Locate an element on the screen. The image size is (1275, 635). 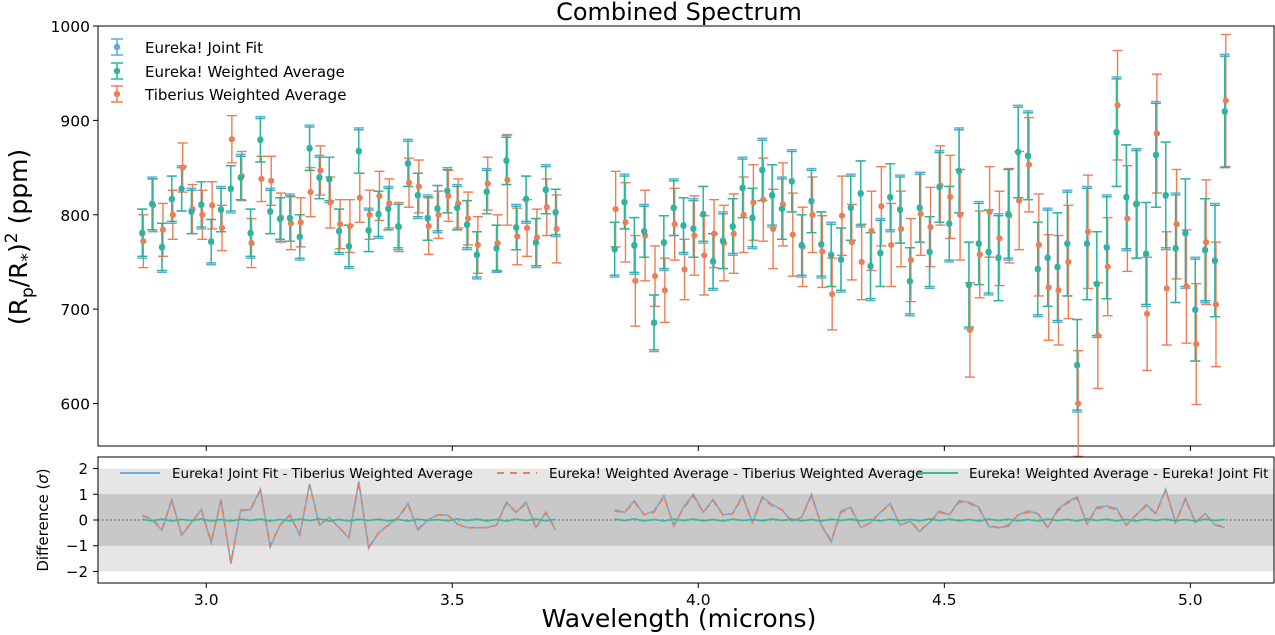
diff-y-tick-label: −2 is located at coordinates (77, 572).